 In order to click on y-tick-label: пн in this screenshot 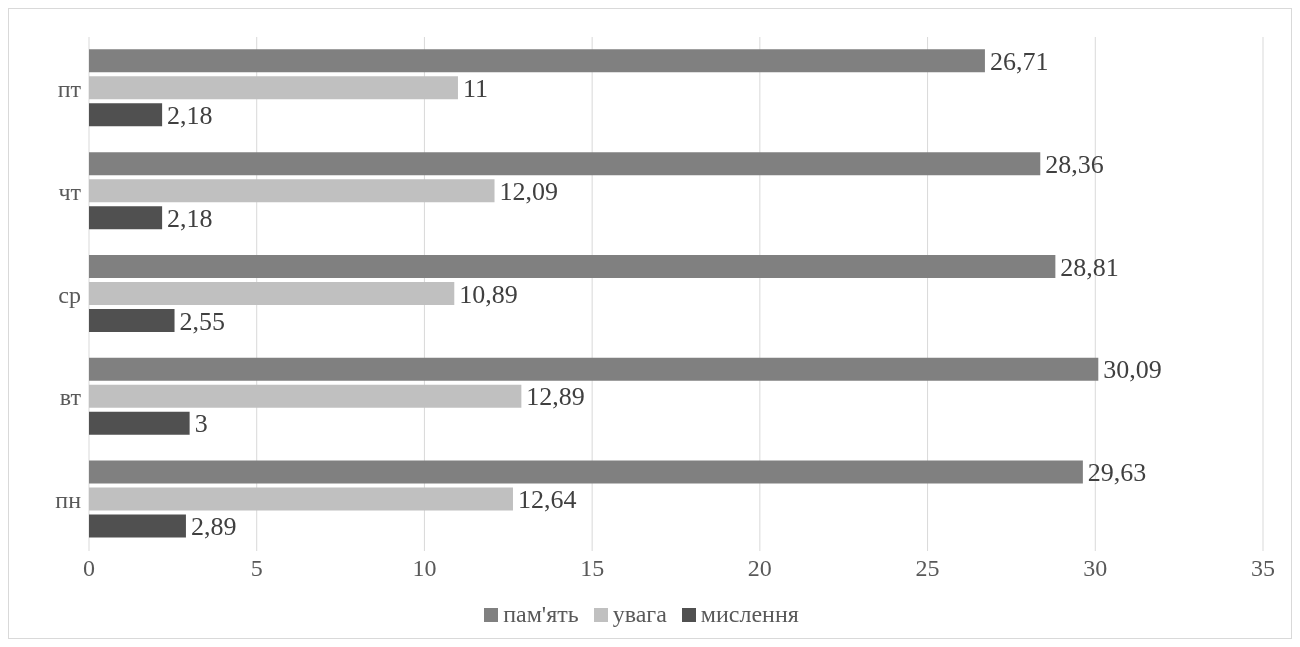, I will do `click(68, 500)`.